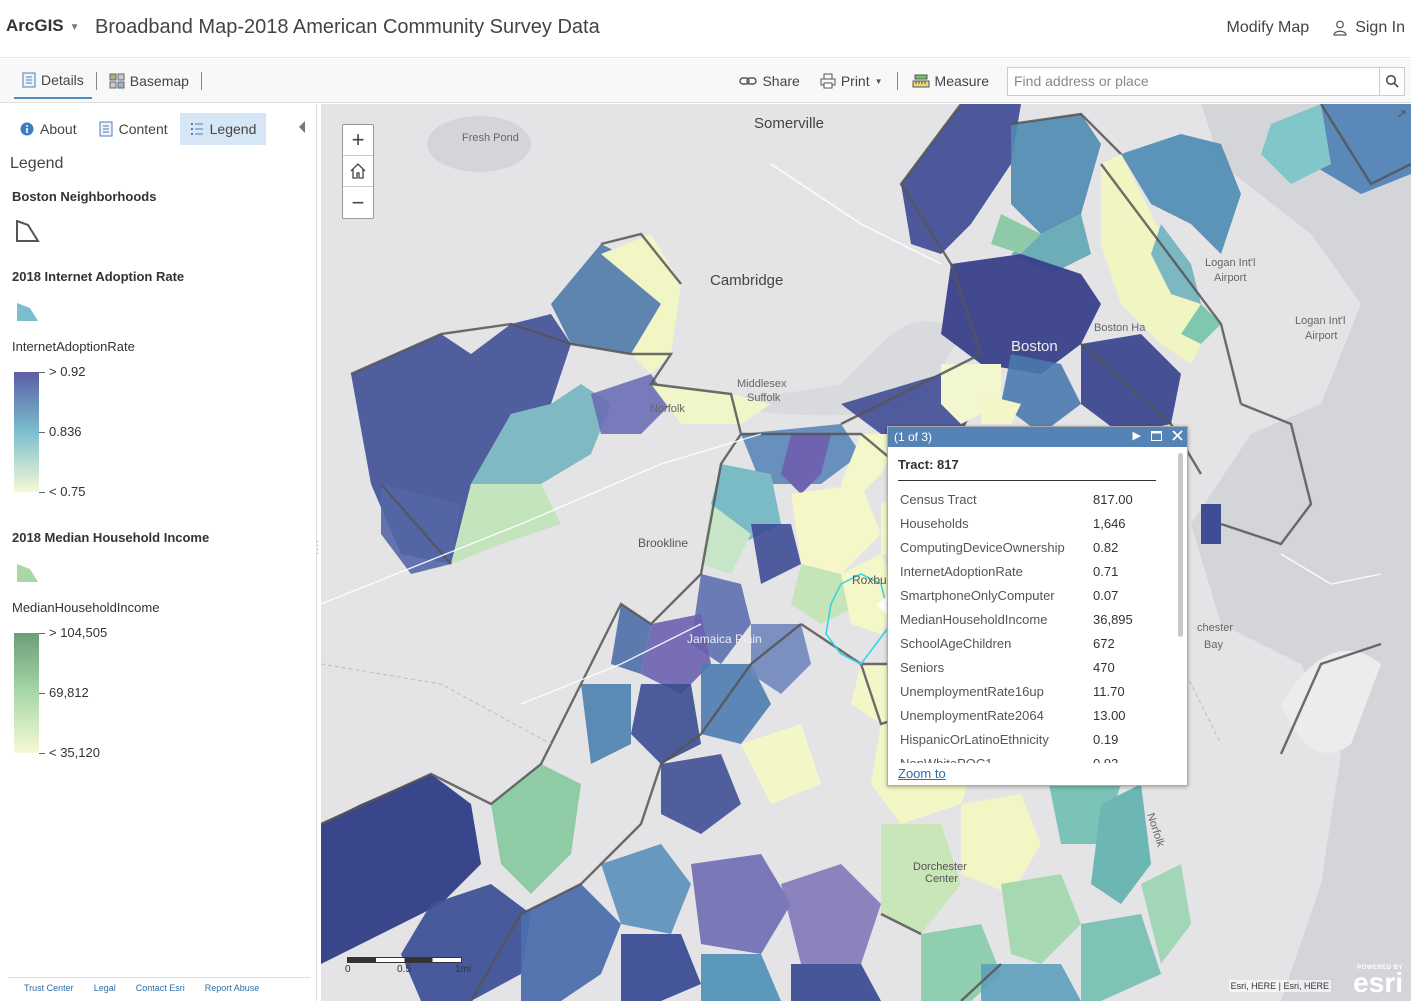 Image resolution: width=1411 pixels, height=1001 pixels. Describe the element at coordinates (972, 715) in the screenshot. I see `attribute-name: UnemploymentRate2064` at that location.